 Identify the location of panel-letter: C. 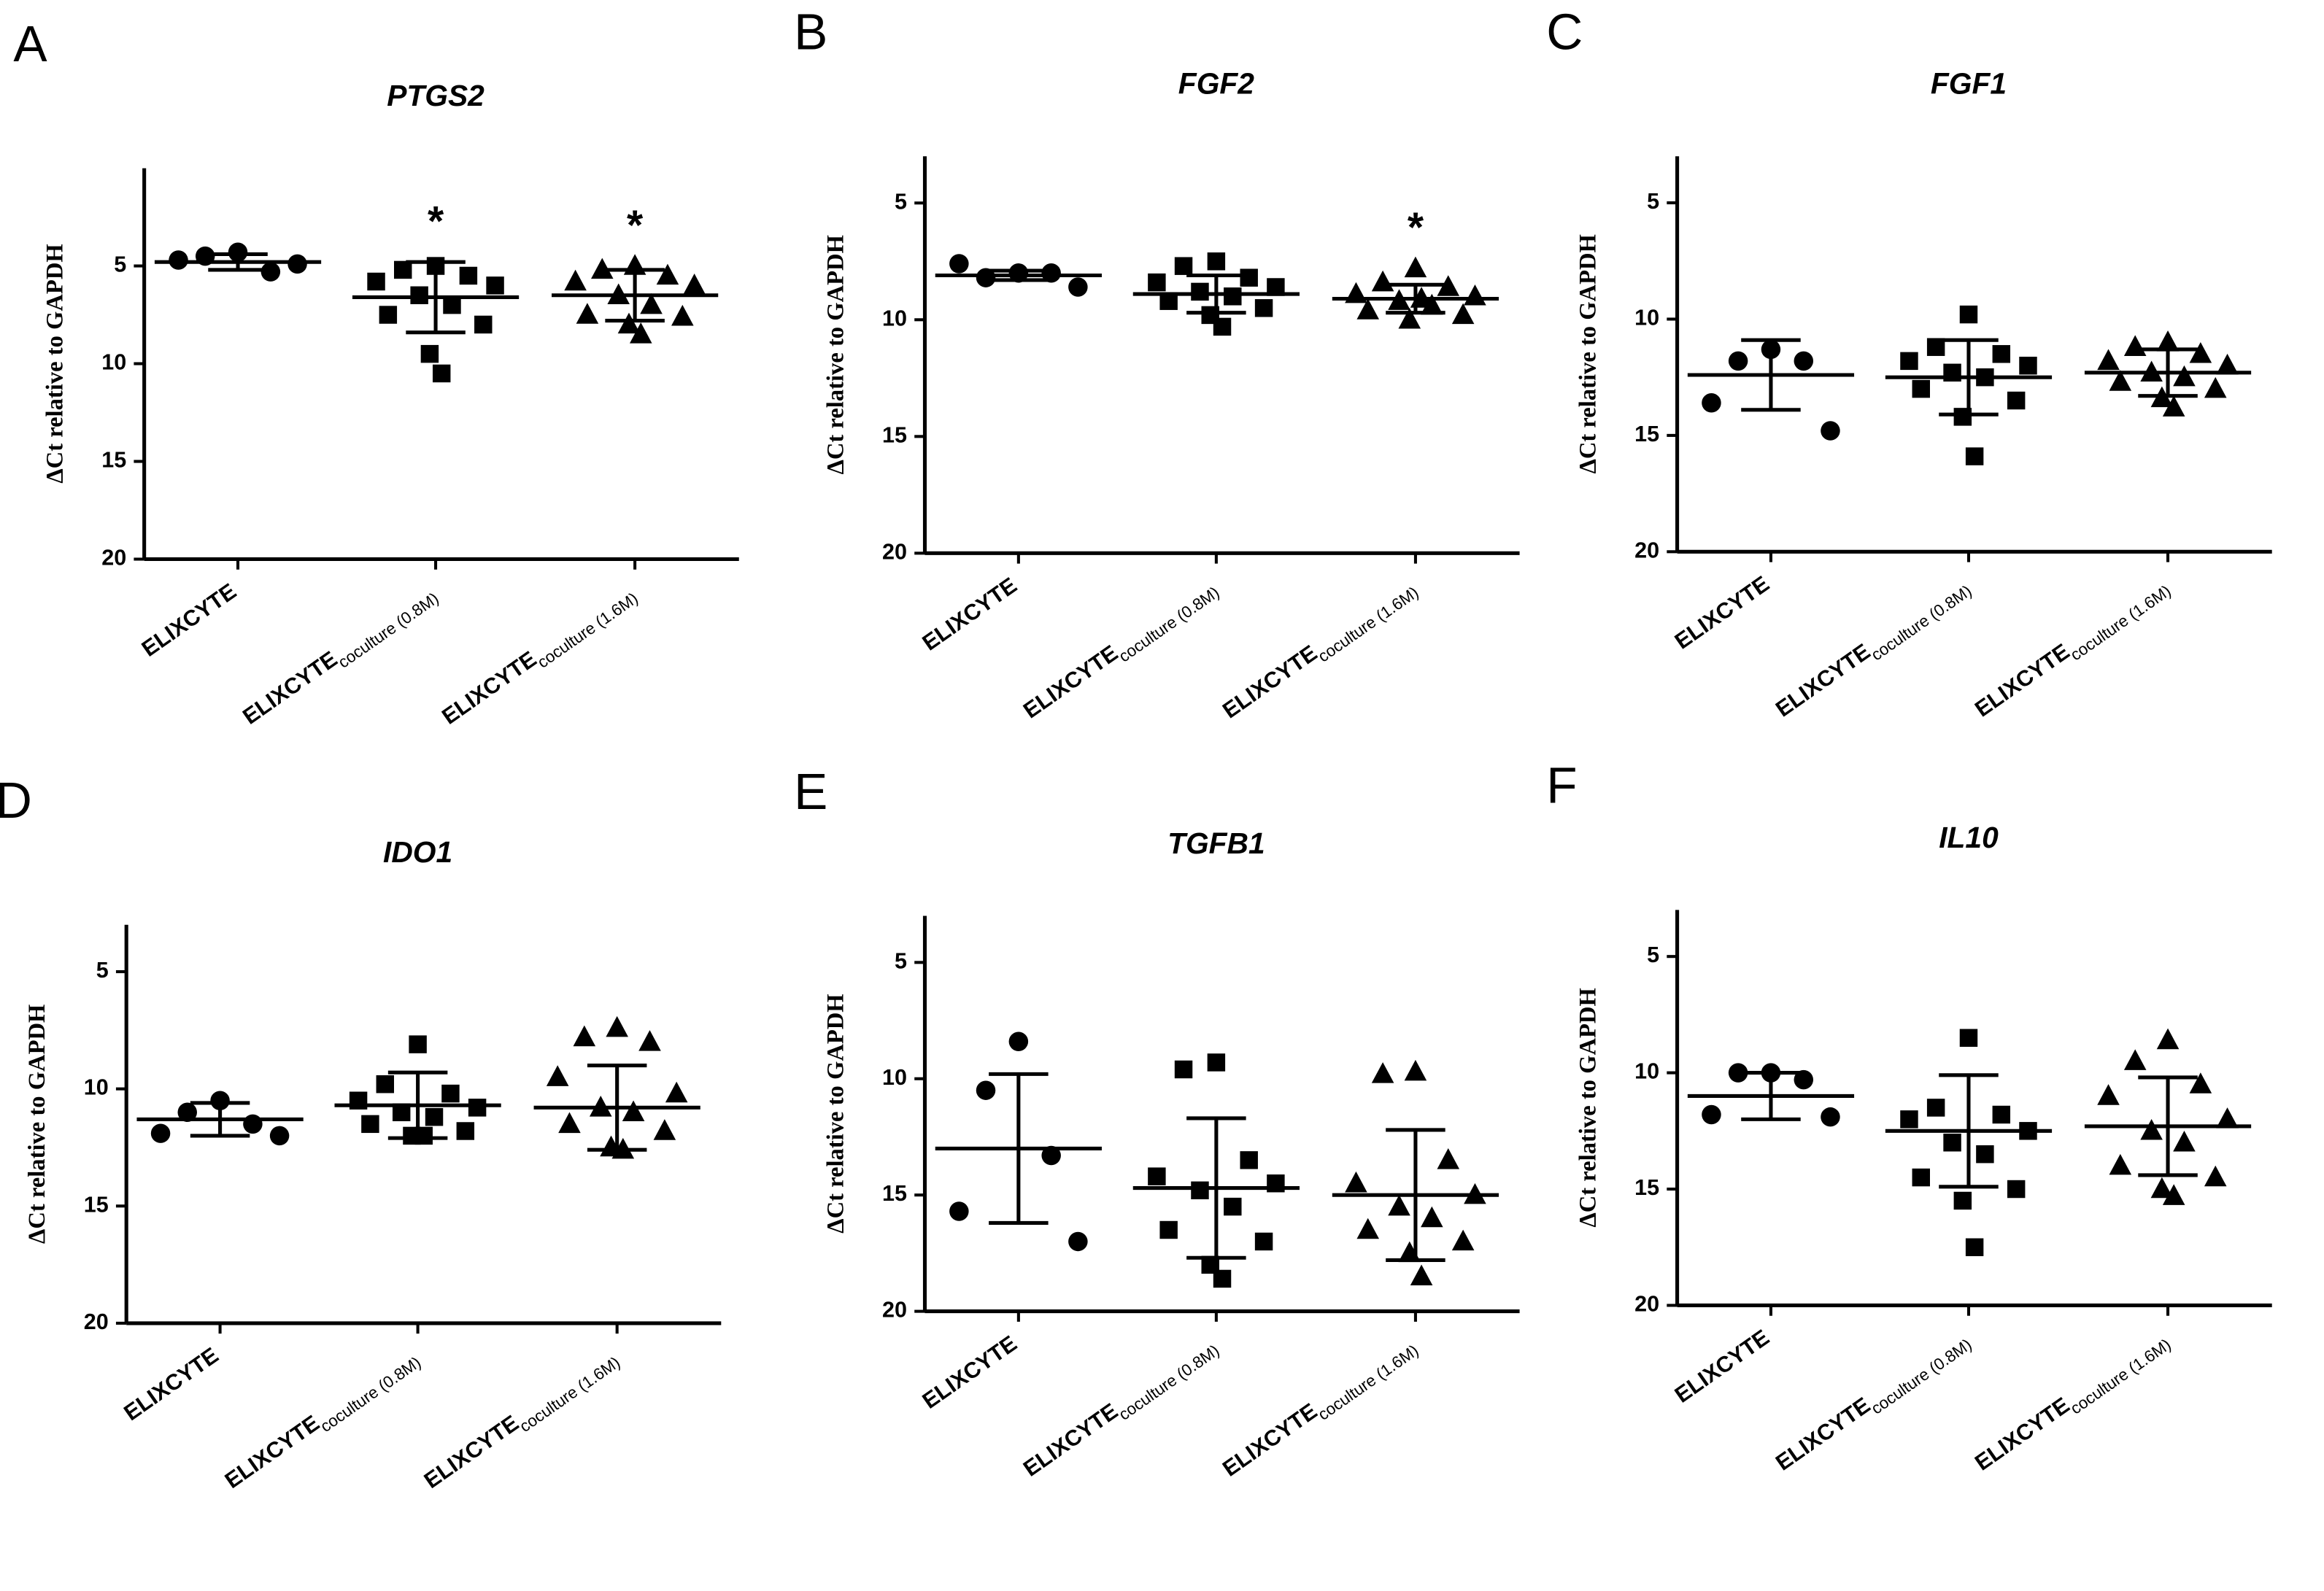
(1564, 32).